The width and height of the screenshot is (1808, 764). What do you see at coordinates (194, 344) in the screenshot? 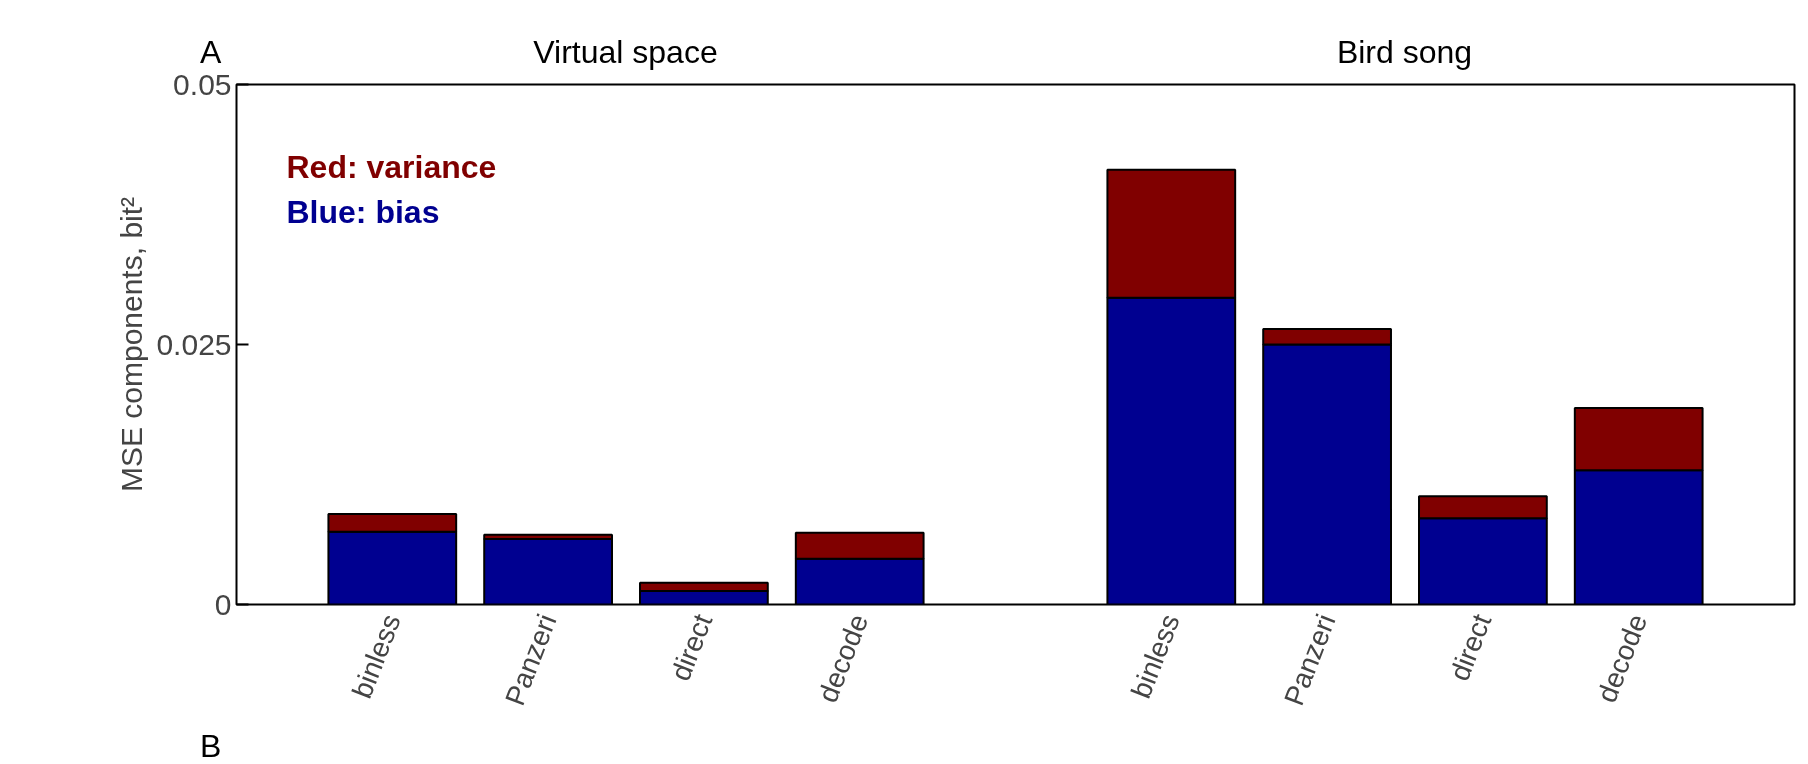
I see `y-tick-label: 0.025` at bounding box center [194, 344].